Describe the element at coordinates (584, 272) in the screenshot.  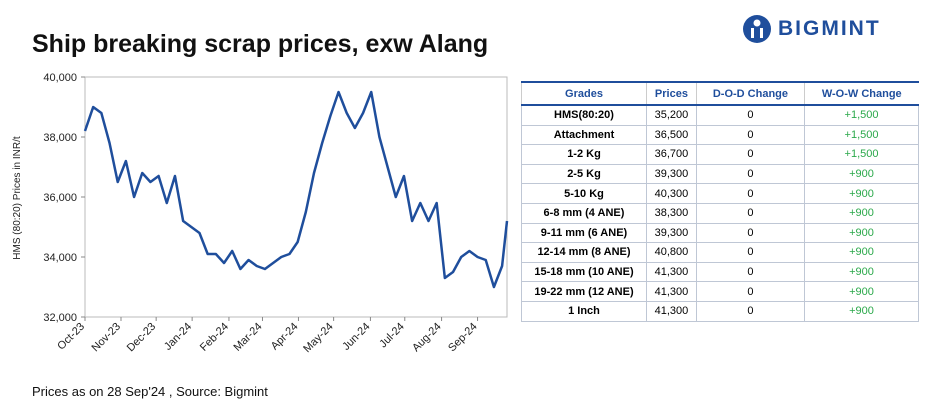
I see `table-cell: 15-18 mm (10 ANE)` at that location.